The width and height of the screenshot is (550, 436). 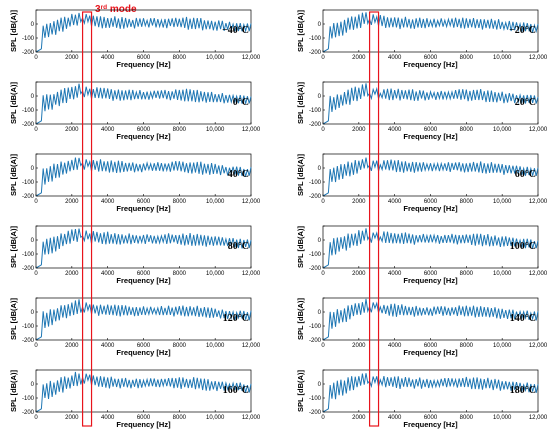 What do you see at coordinates (431, 202) in the screenshot?
I see `x-tick-label-6-3: 6000` at bounding box center [431, 202].